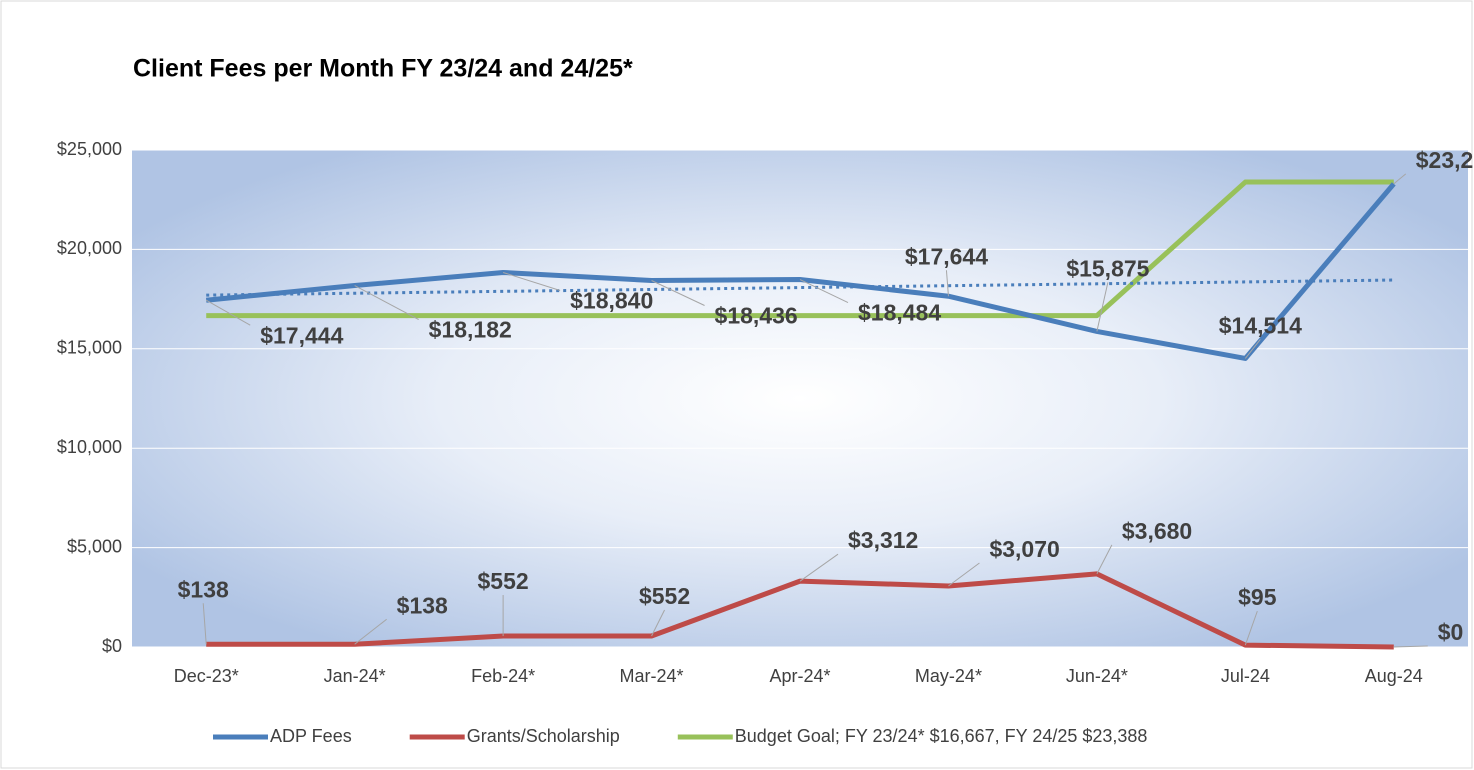 The image size is (1474, 770). What do you see at coordinates (89, 348) in the screenshot?
I see `y-tick-label: $15,000` at bounding box center [89, 348].